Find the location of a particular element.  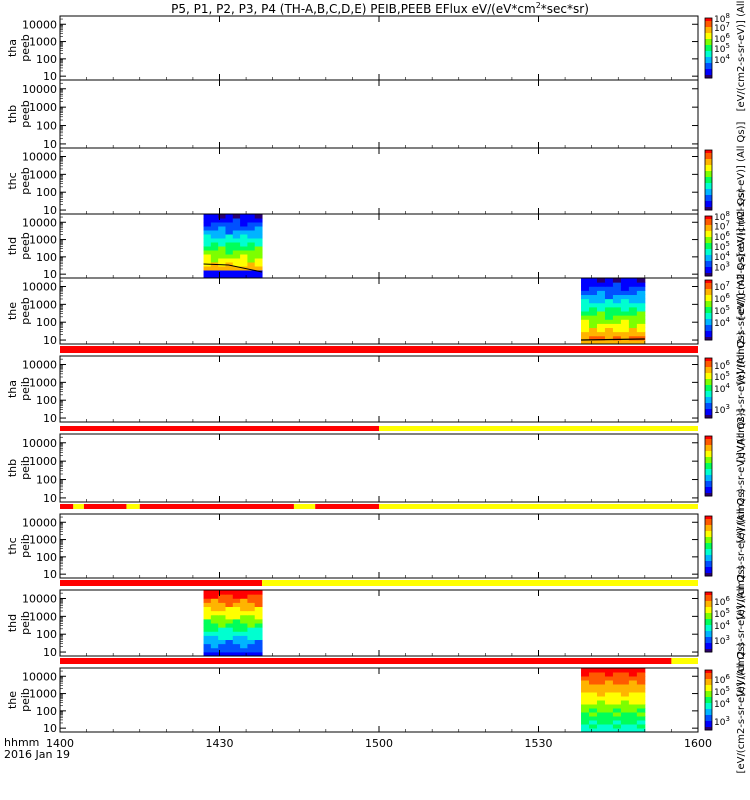

colorbar-frame is located at coordinates (708, 246).